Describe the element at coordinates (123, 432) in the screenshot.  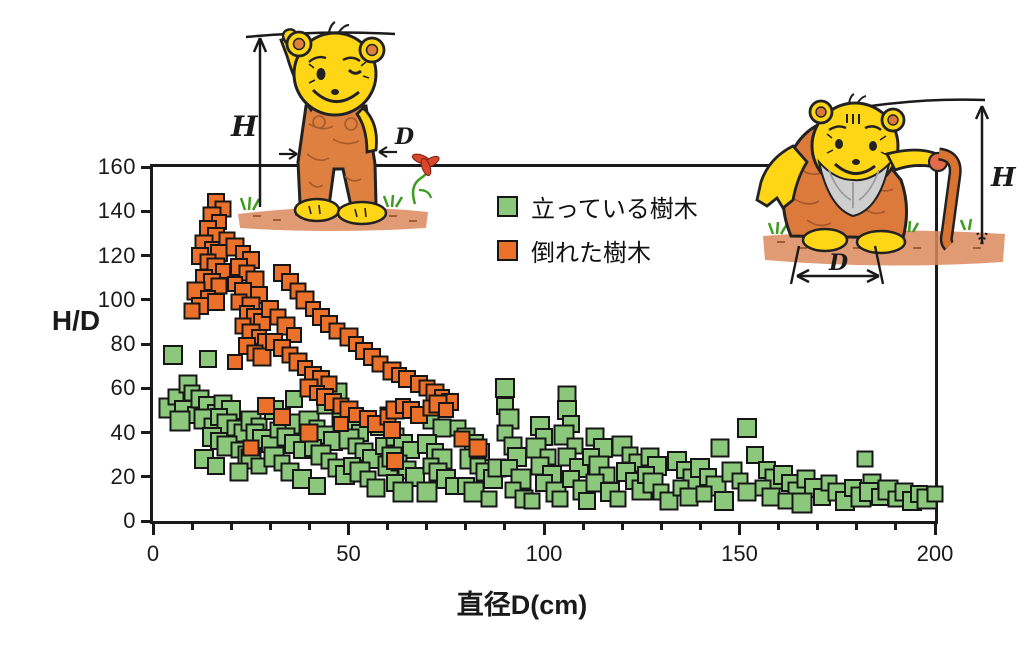
I see `y-tick-label: 40` at that location.